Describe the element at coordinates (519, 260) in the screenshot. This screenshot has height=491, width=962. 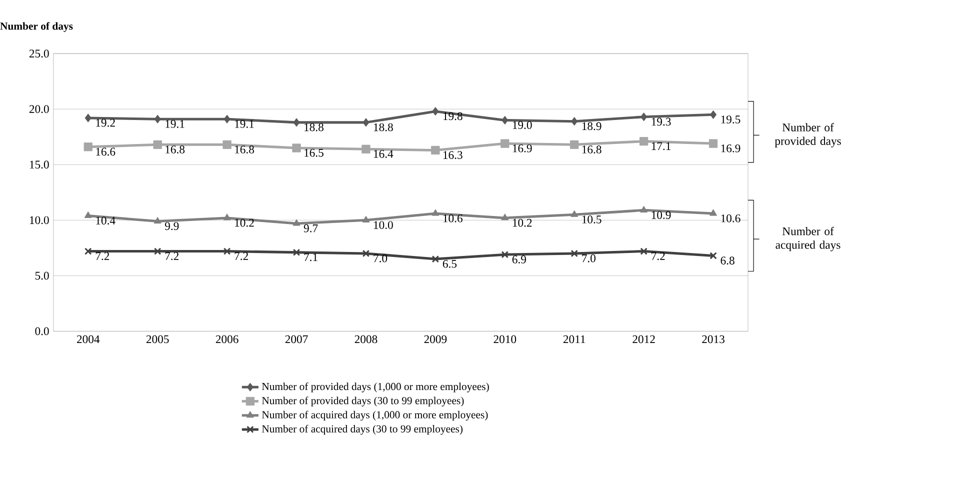
I see `data-label: 6.9` at that location.